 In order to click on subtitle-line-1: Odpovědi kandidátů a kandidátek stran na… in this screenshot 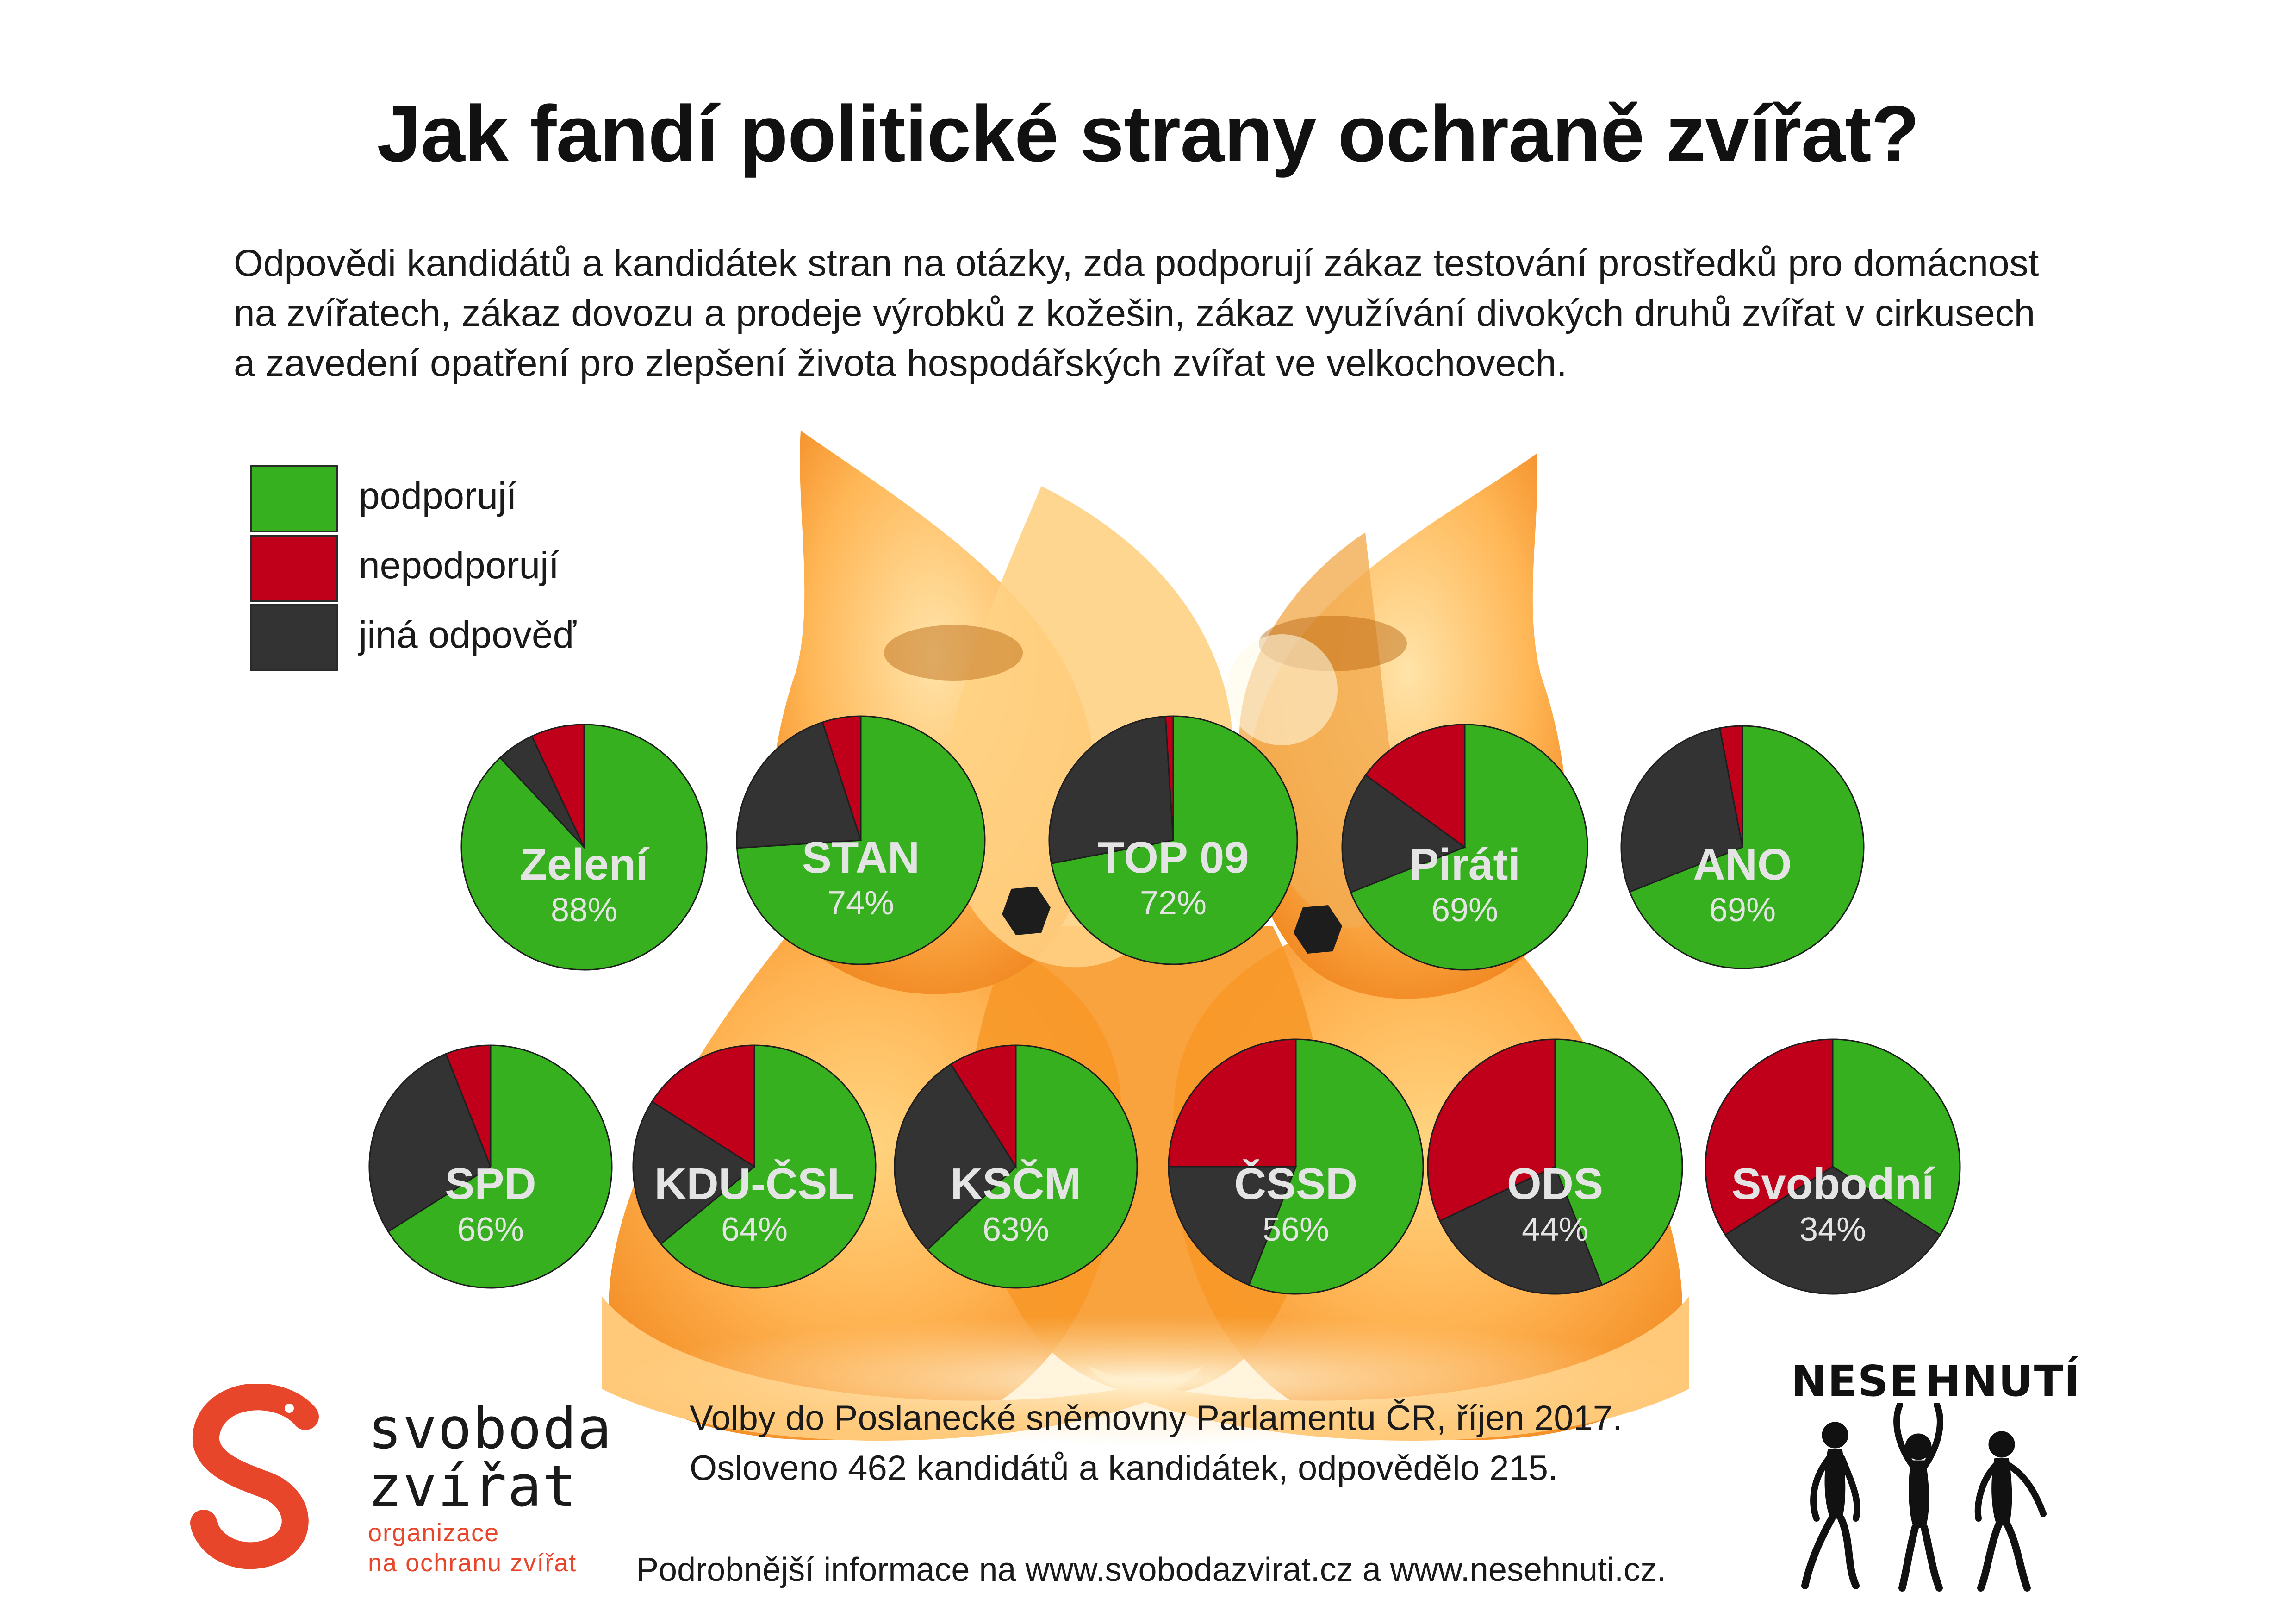, I will do `click(1136, 263)`.